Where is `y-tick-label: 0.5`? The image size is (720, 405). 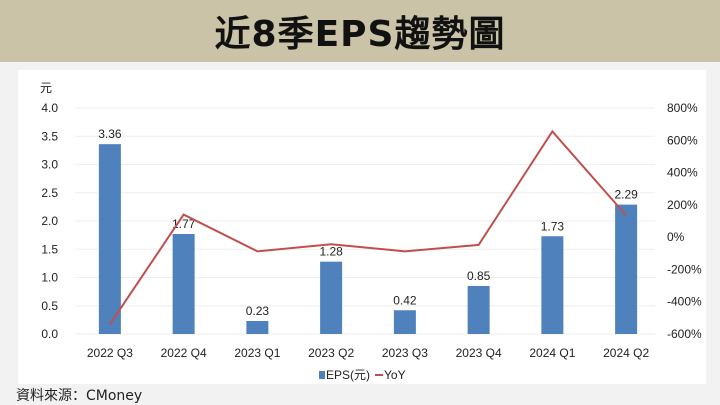 y-tick-label: 0.5 is located at coordinates (49, 306).